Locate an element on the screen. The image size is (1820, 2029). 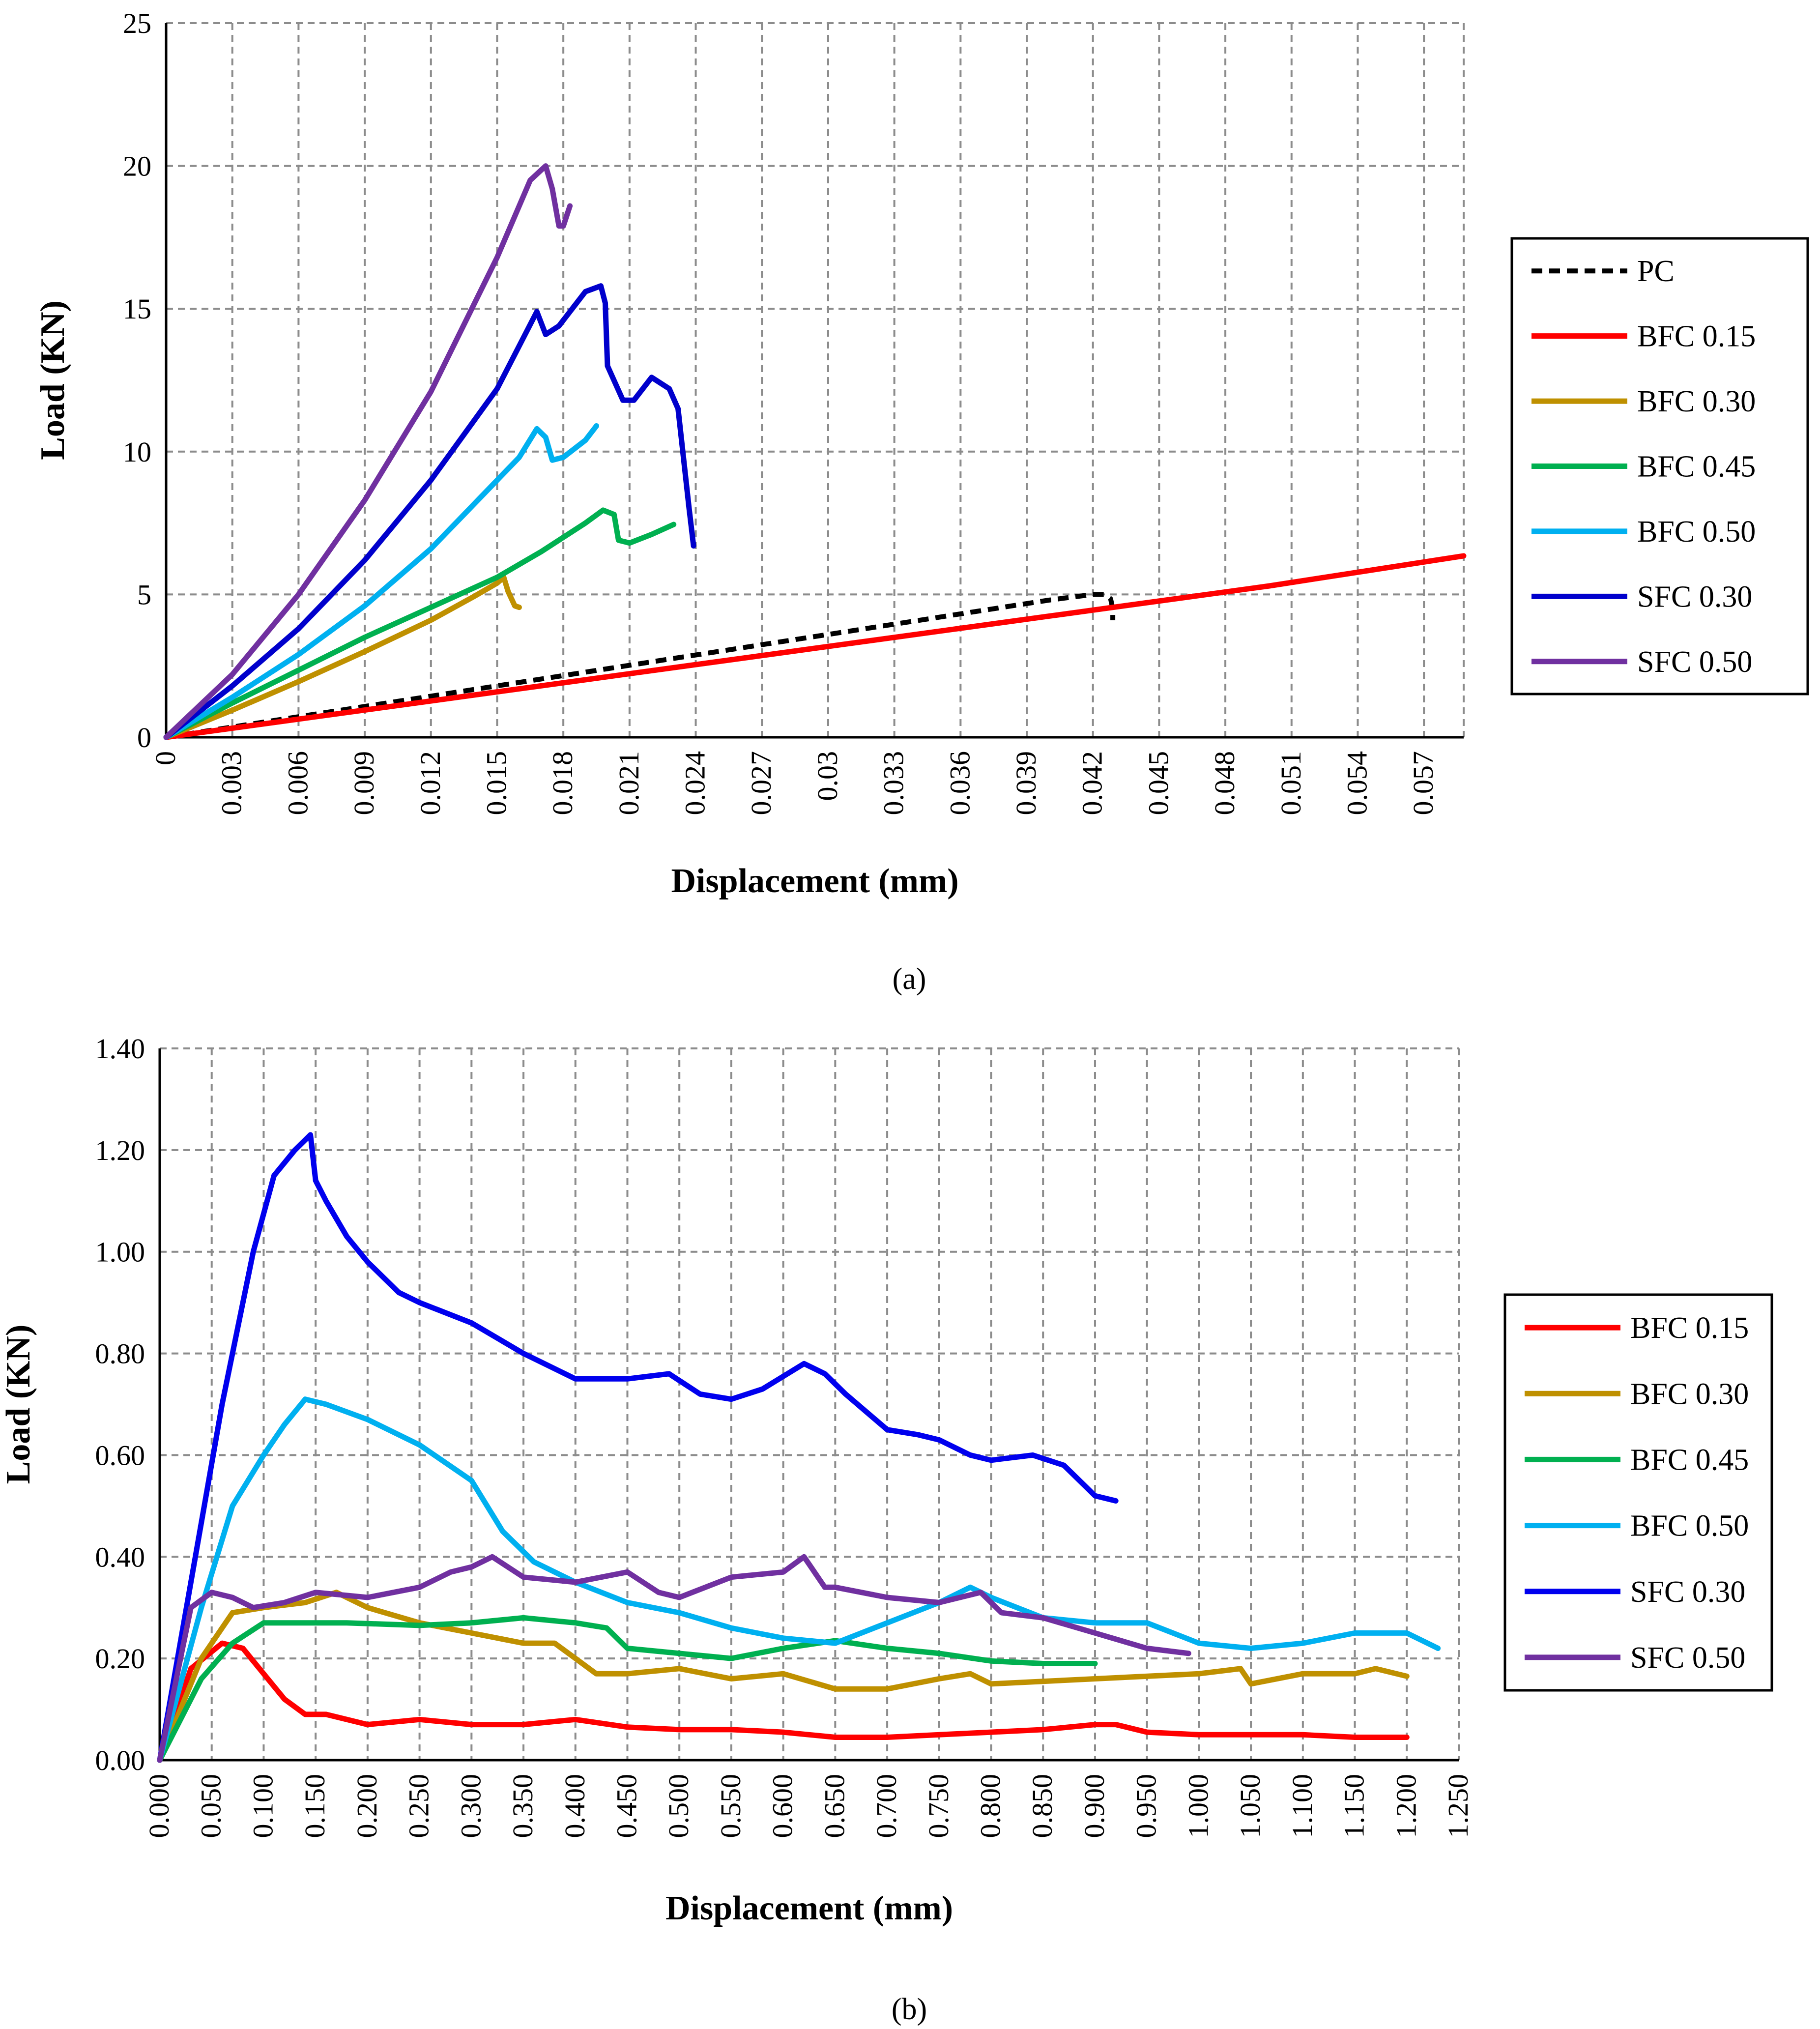
y-tick-label: 20 is located at coordinates (137, 166).